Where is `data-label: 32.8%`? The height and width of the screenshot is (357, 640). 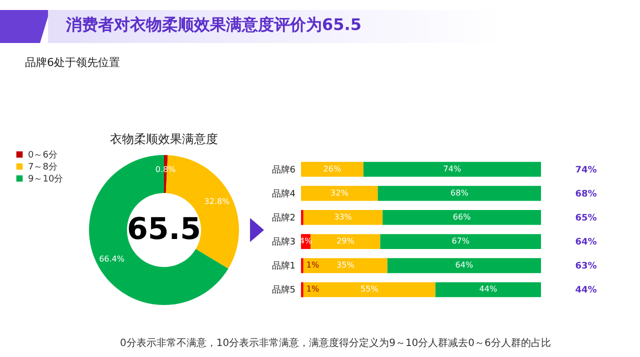 data-label: 32.8% is located at coordinates (217, 201).